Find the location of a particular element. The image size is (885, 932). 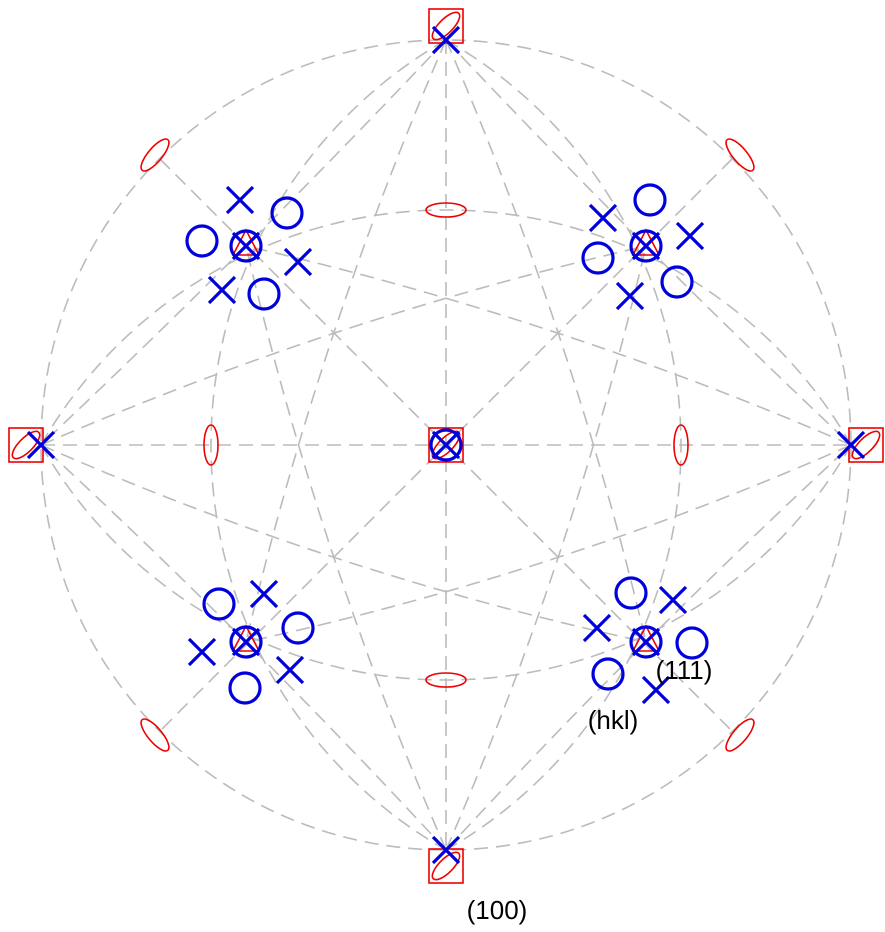

label-111: (111) is located at coordinates (684, 670).